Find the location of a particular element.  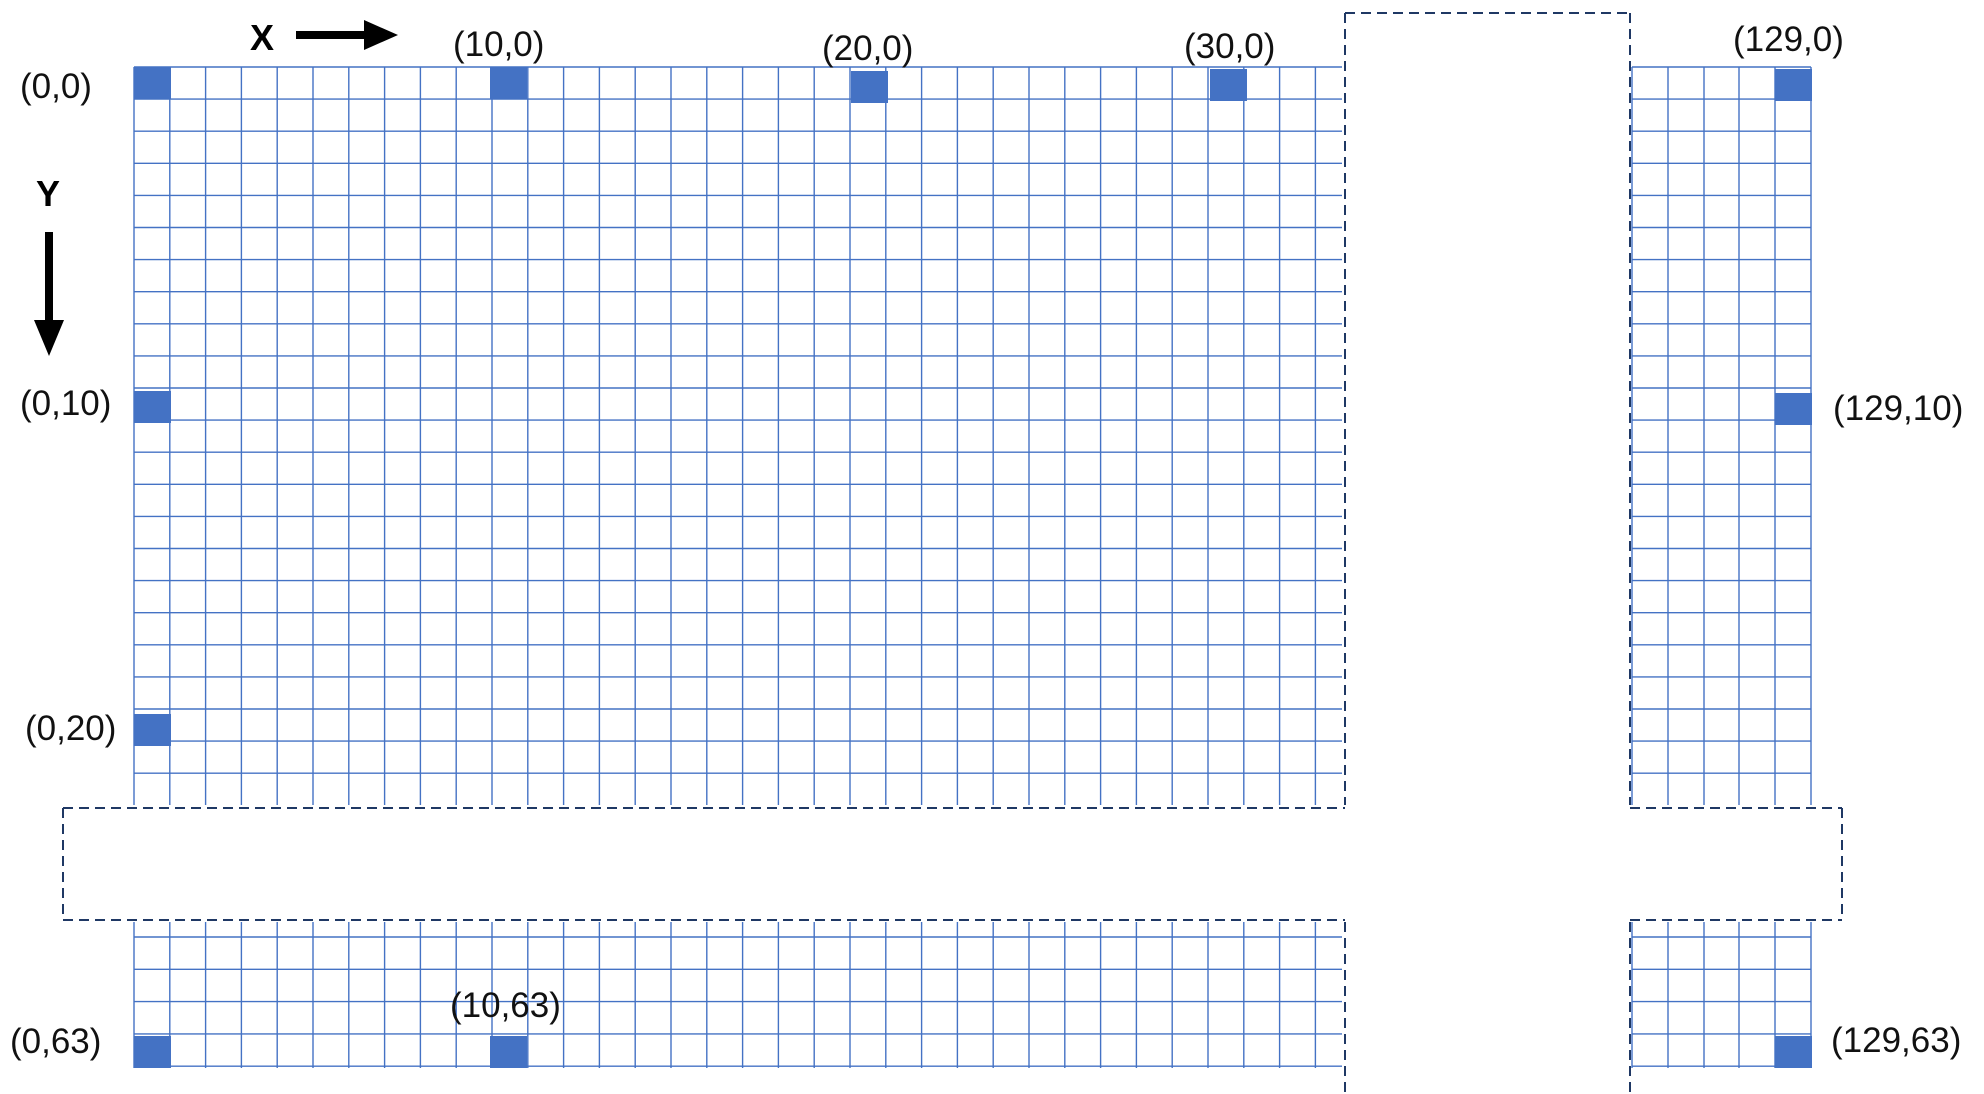

coord-label-0-10: (0,10) is located at coordinates (65, 403).